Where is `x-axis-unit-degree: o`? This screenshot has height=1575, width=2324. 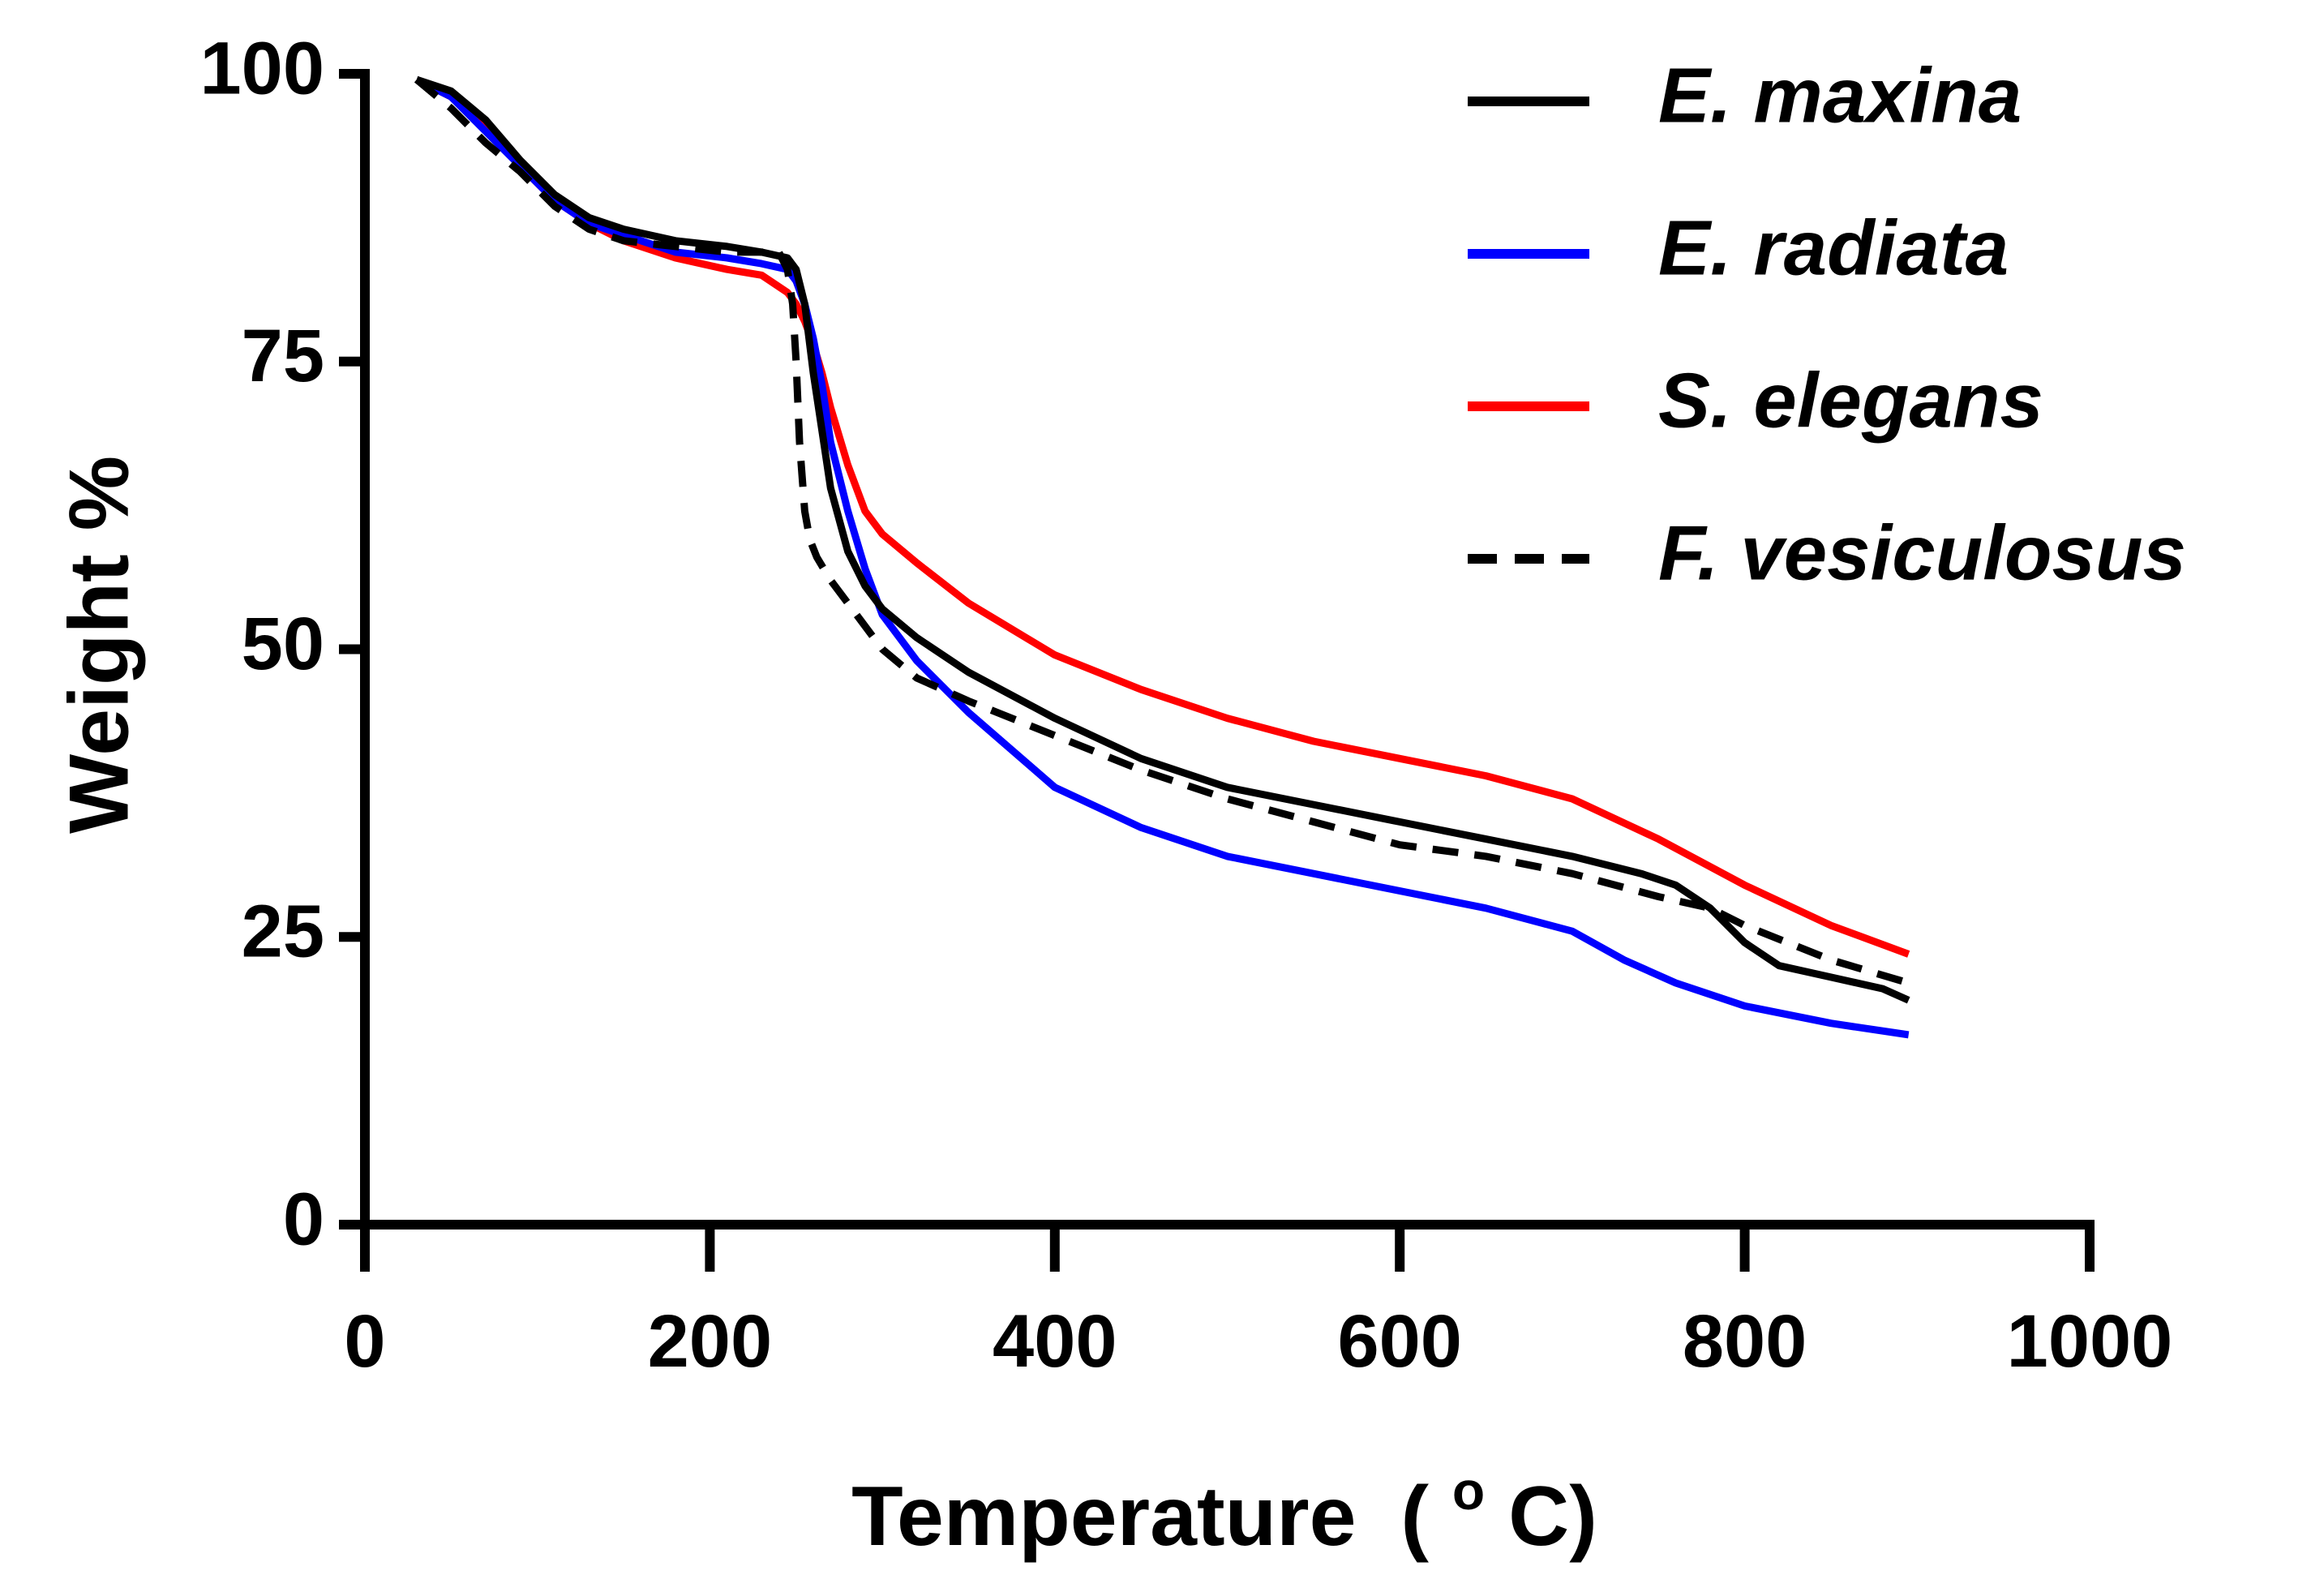 x-axis-unit-degree: o is located at coordinates (1468, 1491).